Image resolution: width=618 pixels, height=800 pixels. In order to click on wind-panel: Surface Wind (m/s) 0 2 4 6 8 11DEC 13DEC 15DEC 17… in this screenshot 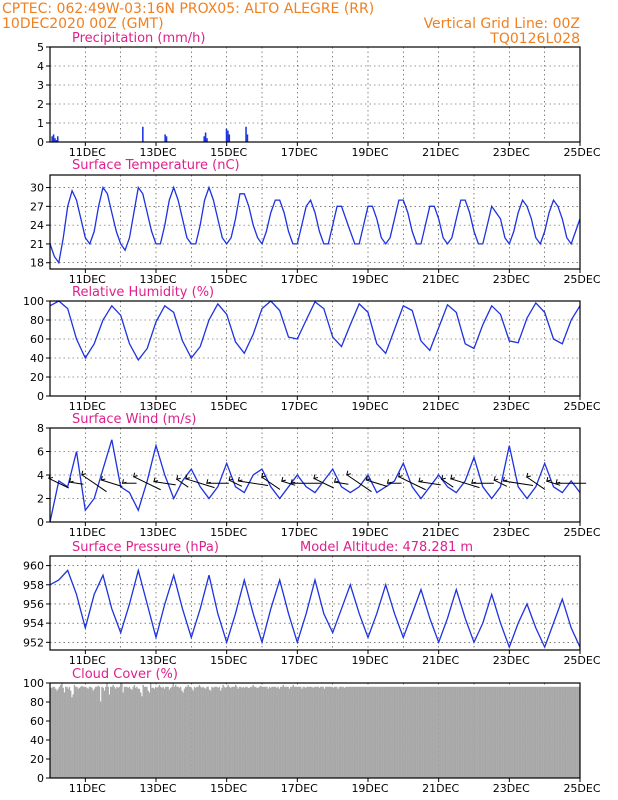, I will do `click(319, 475)`.